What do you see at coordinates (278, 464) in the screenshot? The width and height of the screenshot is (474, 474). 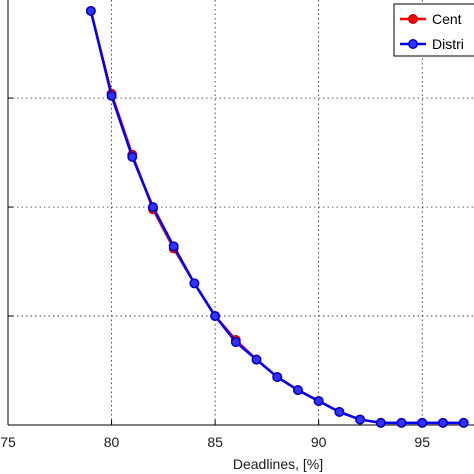 I see `x-axis-label: Deadlines, [%]` at bounding box center [278, 464].